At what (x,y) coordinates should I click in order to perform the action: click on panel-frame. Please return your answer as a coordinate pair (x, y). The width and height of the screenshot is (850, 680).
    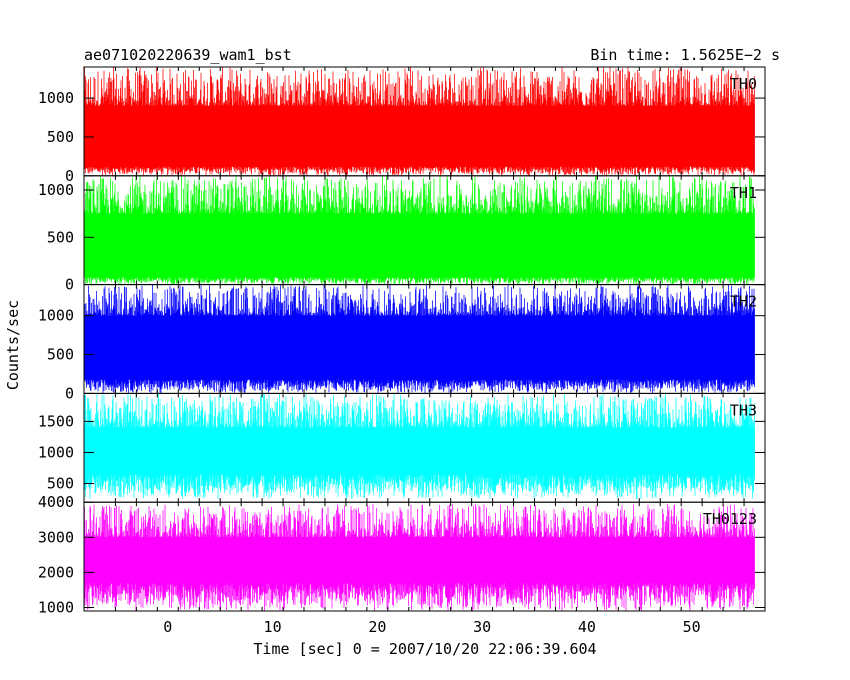
    Looking at the image, I should click on (424, 556).